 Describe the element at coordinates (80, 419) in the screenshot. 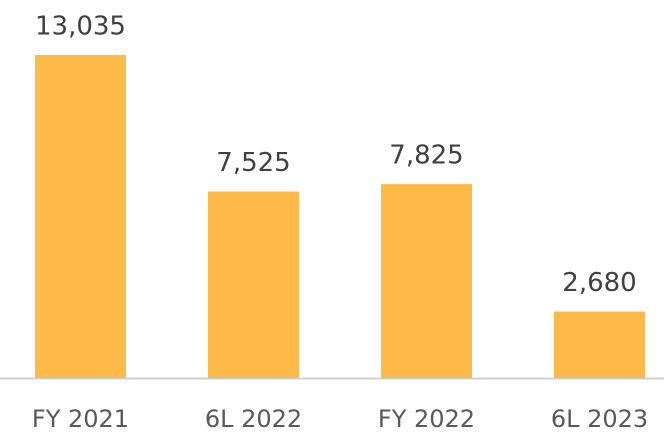

I see `x-tick-label: FY 2021` at that location.